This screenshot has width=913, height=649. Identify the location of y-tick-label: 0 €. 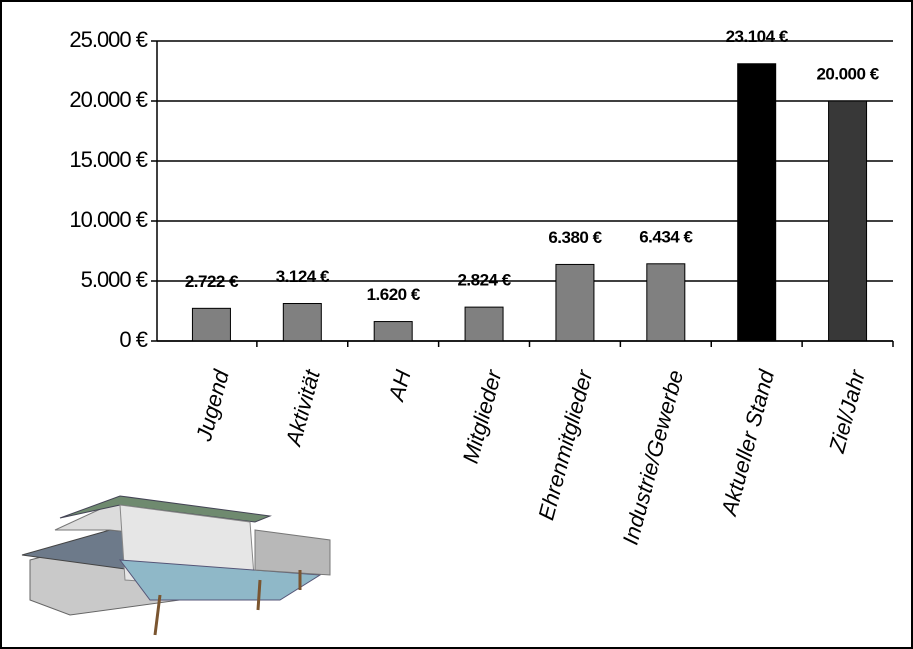
(133, 339).